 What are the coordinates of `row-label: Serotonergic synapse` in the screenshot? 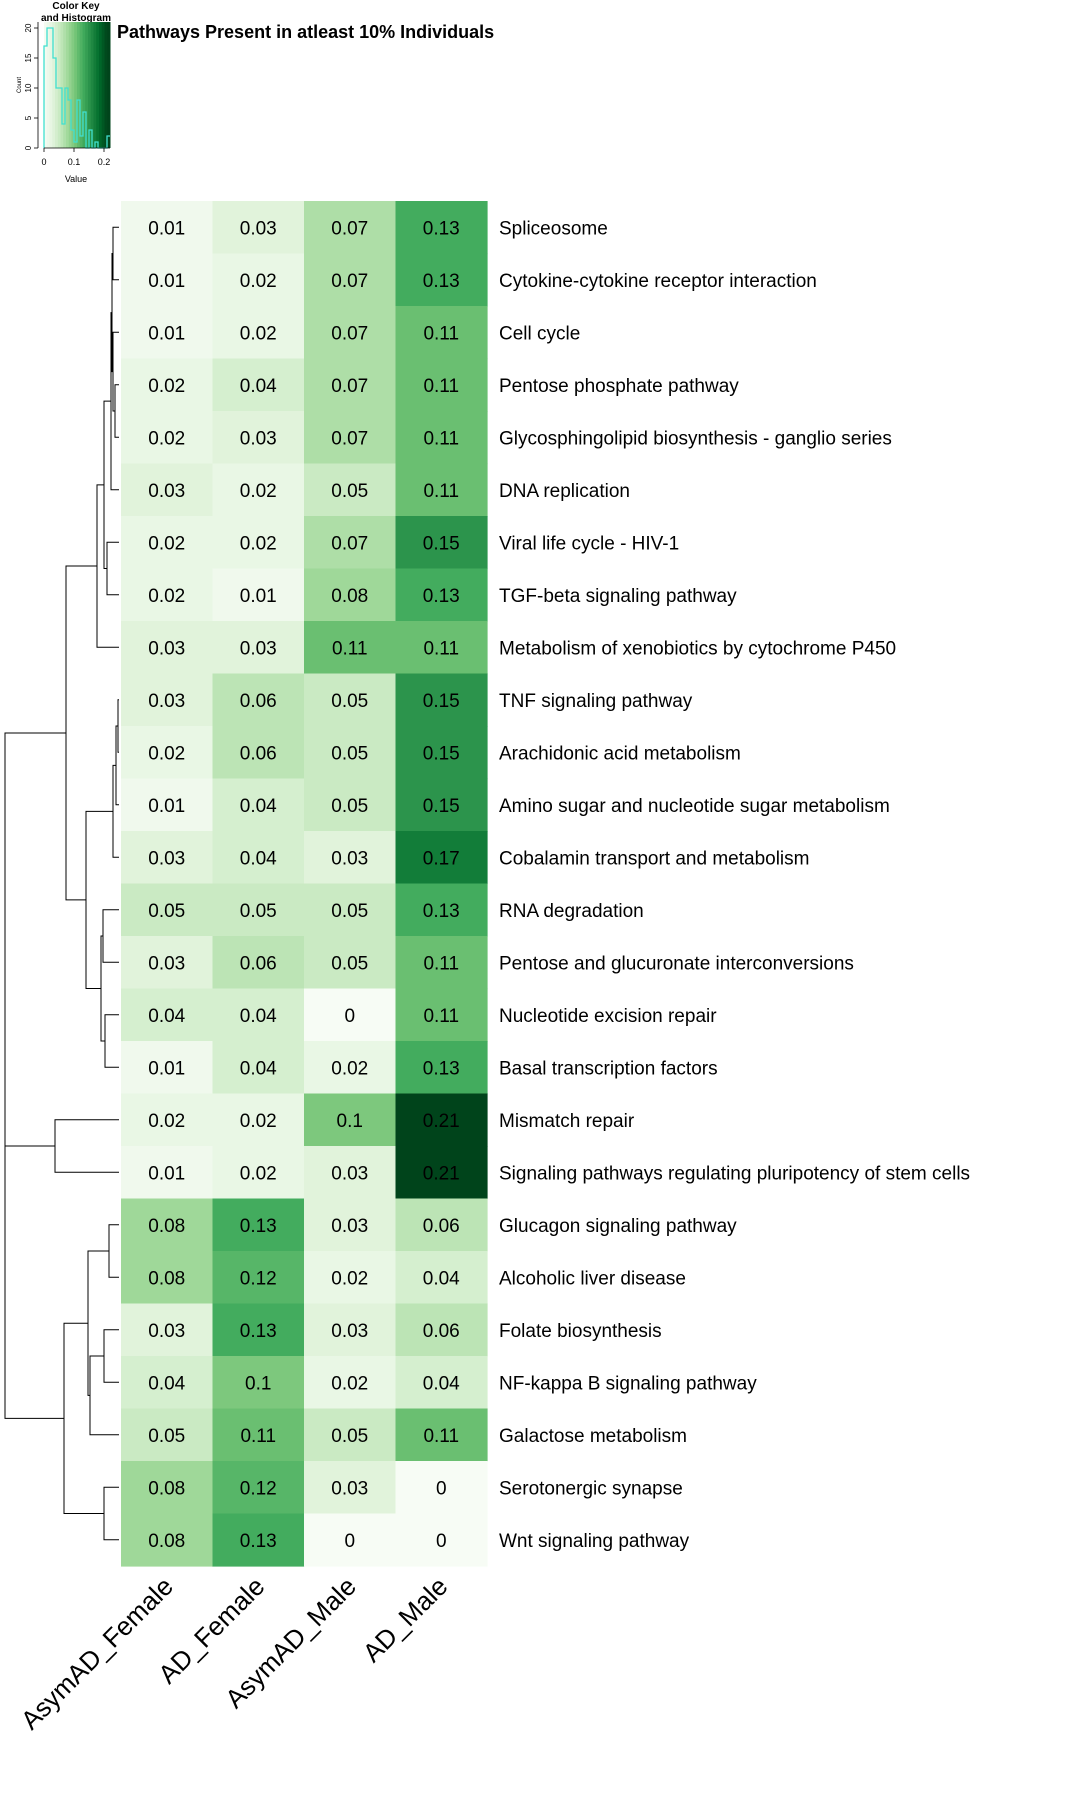 It's located at (591, 1488).